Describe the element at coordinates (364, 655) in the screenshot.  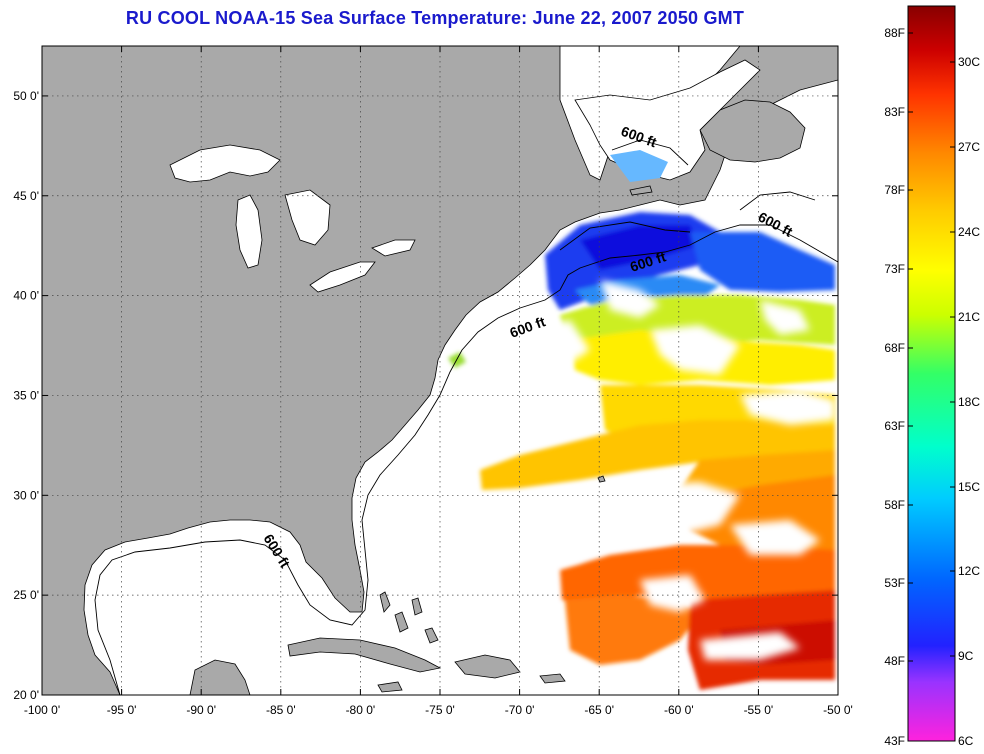
I see `cuba-land` at that location.